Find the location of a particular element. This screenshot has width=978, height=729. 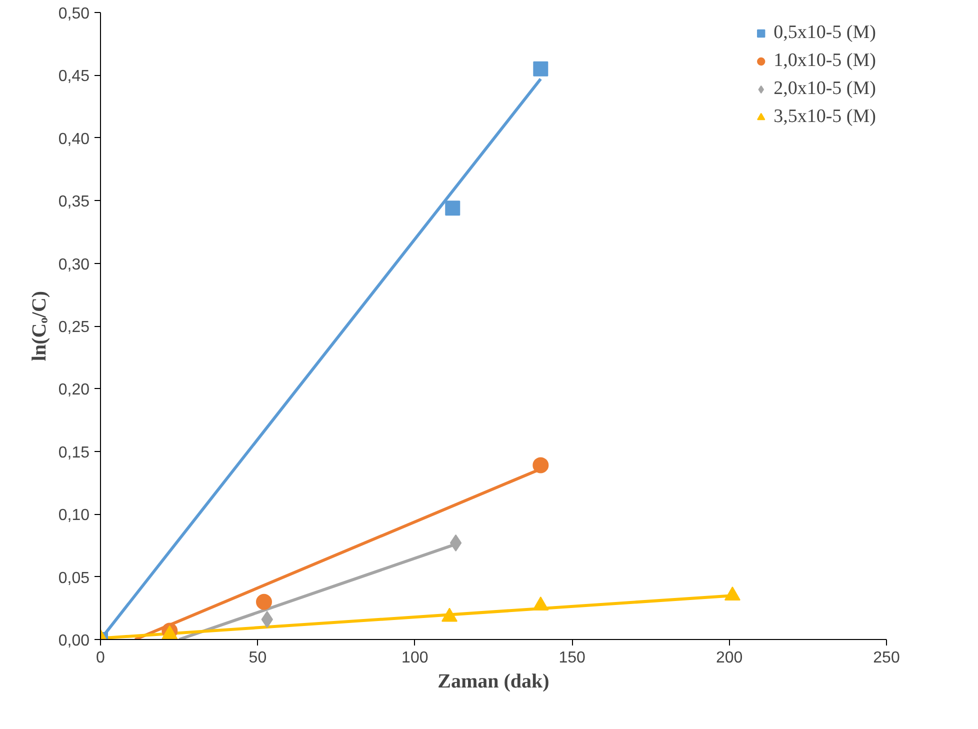

y-tick-label: 0,00 is located at coordinates (74, 641).